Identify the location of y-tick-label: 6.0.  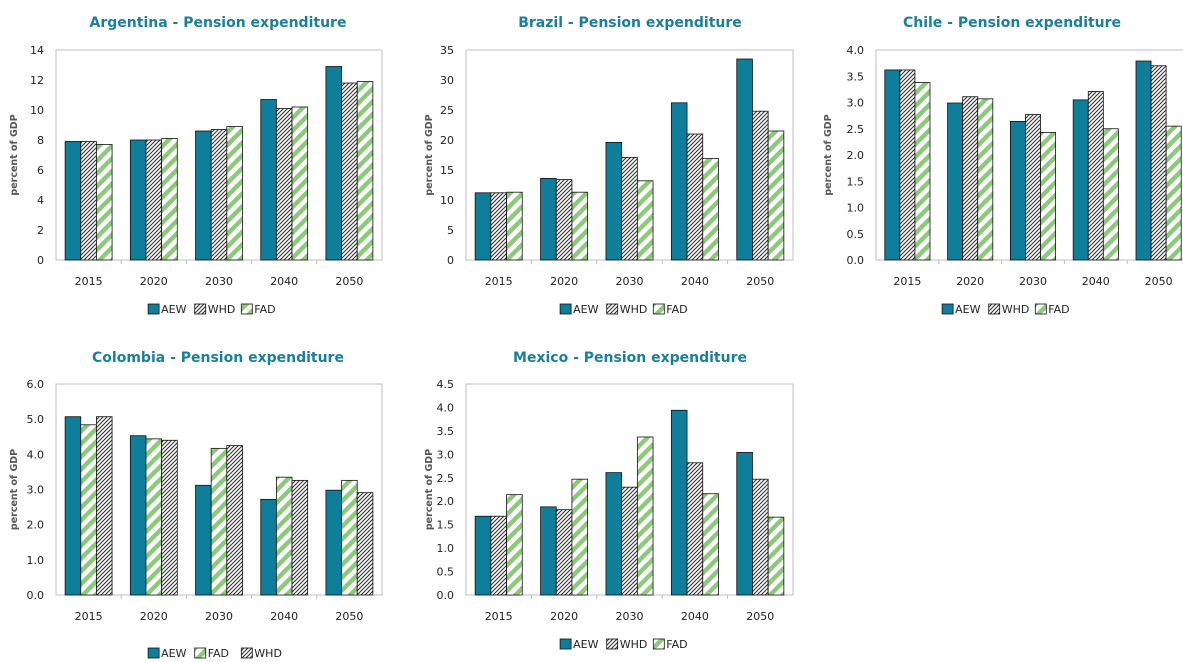
(36, 384).